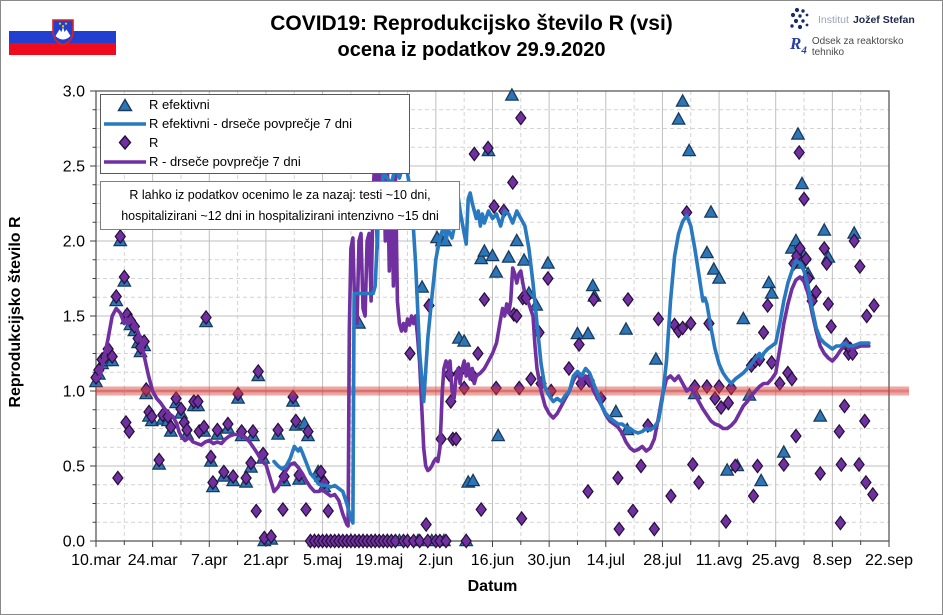 The width and height of the screenshot is (943, 615). I want to click on legend-item-r-efektivni-ma: R efektivni - drseče povprečje 7 dni, so click(255, 123).